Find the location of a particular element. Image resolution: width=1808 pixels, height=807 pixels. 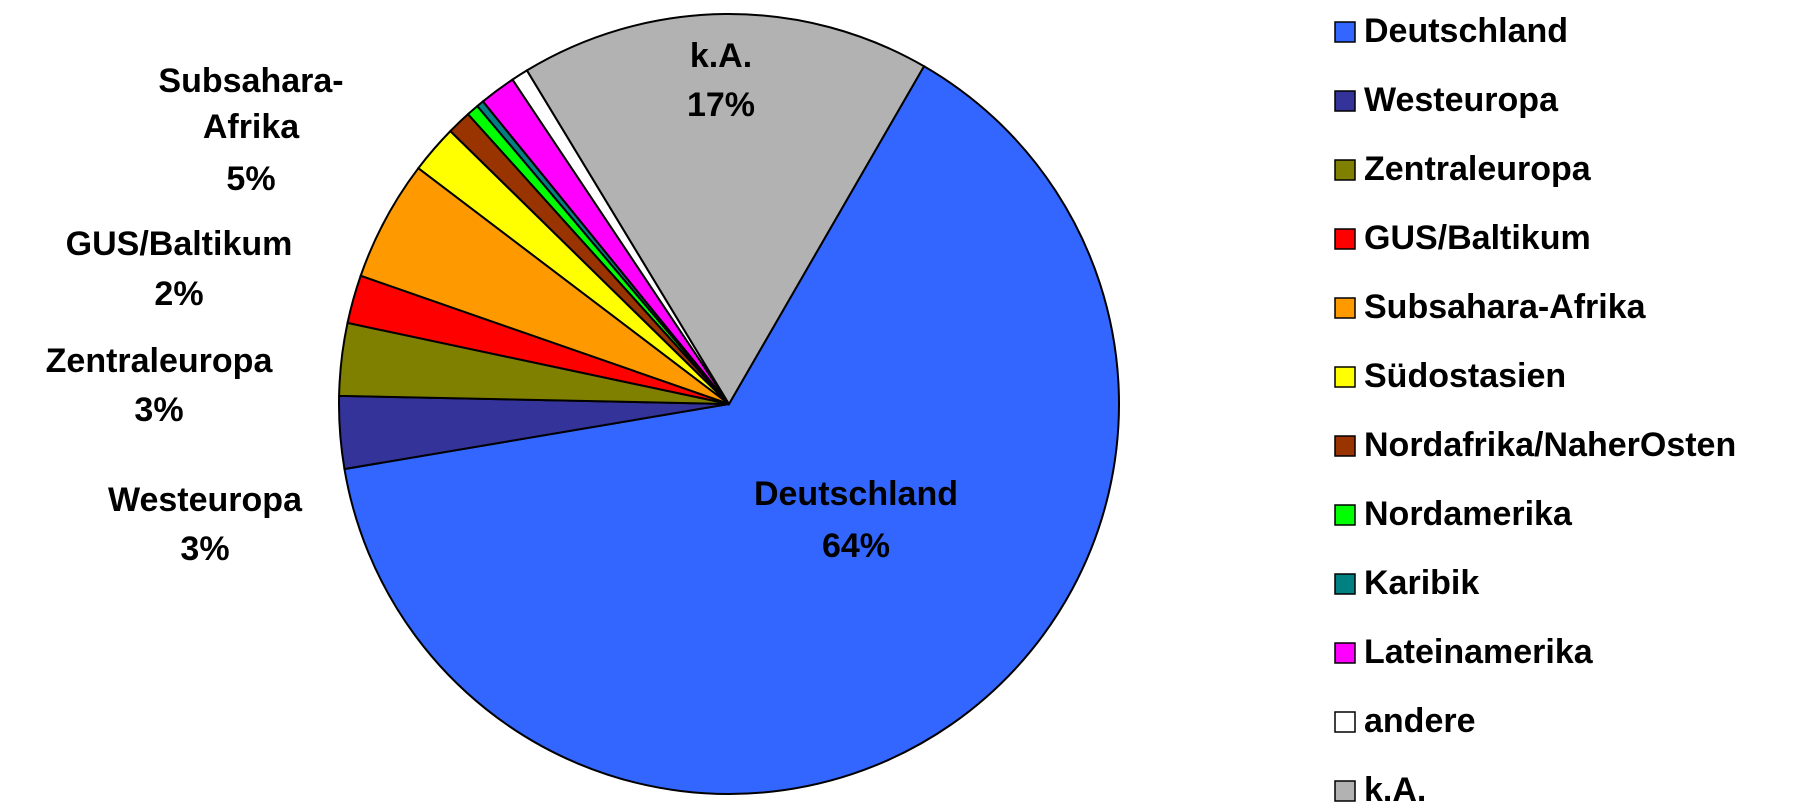

slice-label-value: 2% is located at coordinates (178, 294).